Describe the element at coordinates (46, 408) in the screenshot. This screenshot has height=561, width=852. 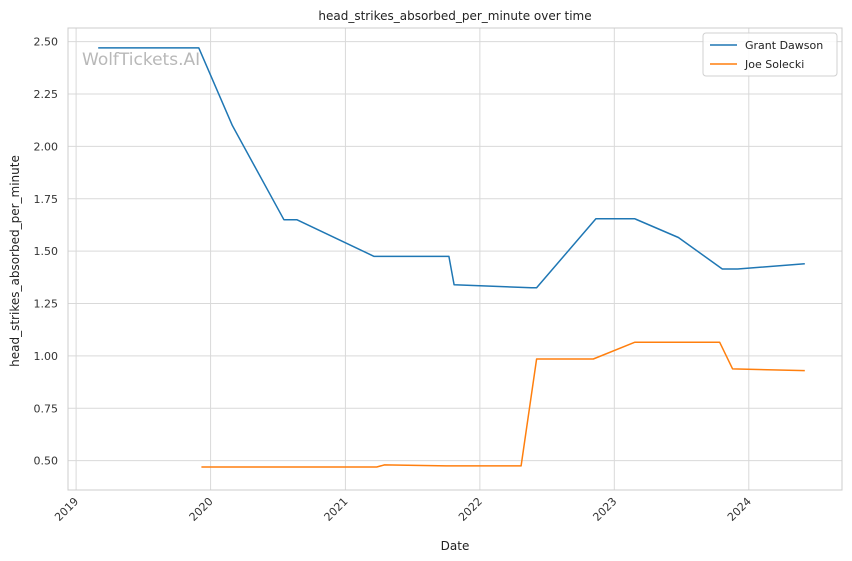
I see `y-tick-label: 0.75` at that location.